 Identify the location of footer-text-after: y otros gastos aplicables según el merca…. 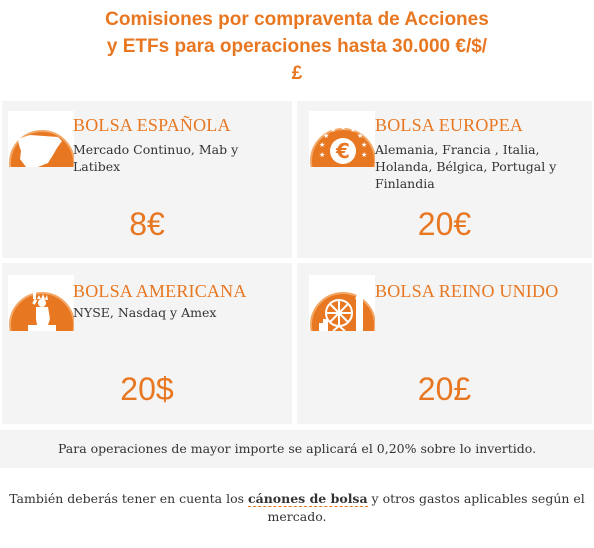
(426, 507).